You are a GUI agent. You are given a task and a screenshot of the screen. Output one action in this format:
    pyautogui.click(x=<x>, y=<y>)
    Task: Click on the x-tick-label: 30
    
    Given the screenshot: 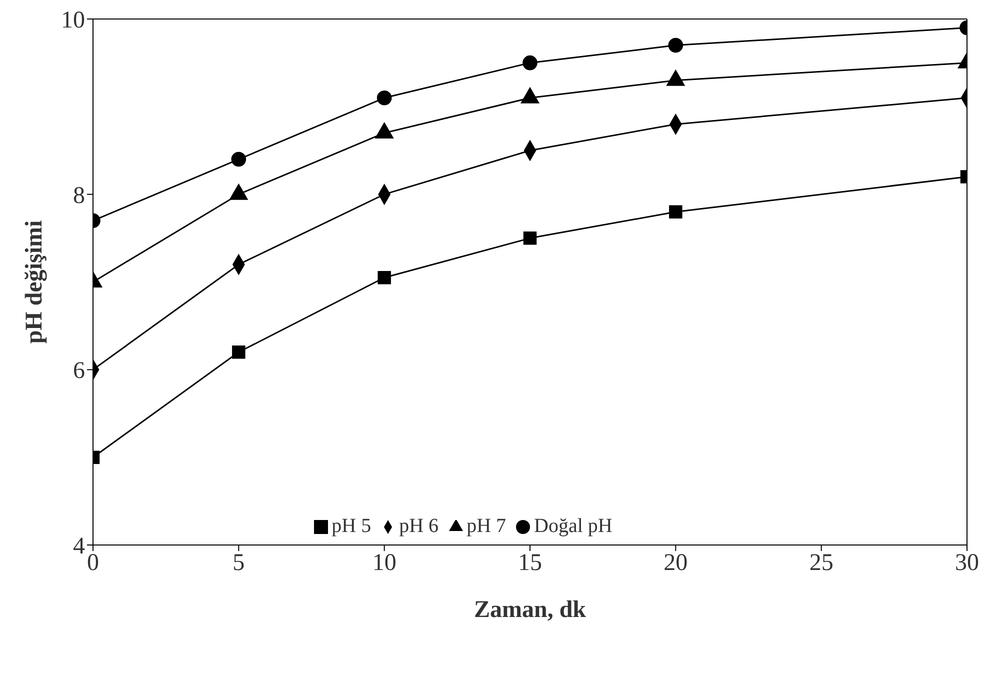 What is the action you would take?
    pyautogui.click(x=967, y=563)
    